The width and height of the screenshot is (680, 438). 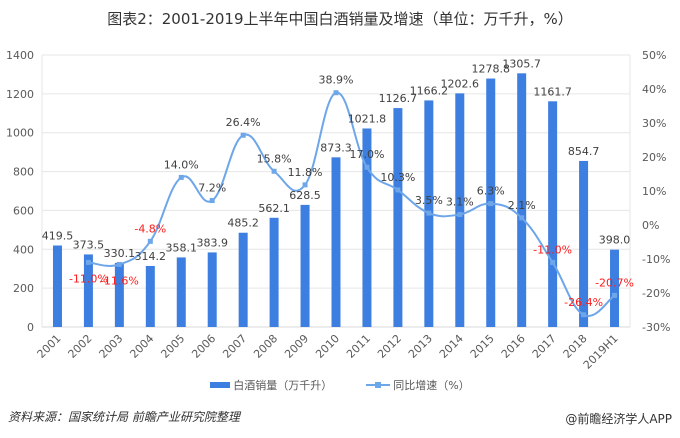 I want to click on x-tick-label: 2012, so click(x=389, y=346).